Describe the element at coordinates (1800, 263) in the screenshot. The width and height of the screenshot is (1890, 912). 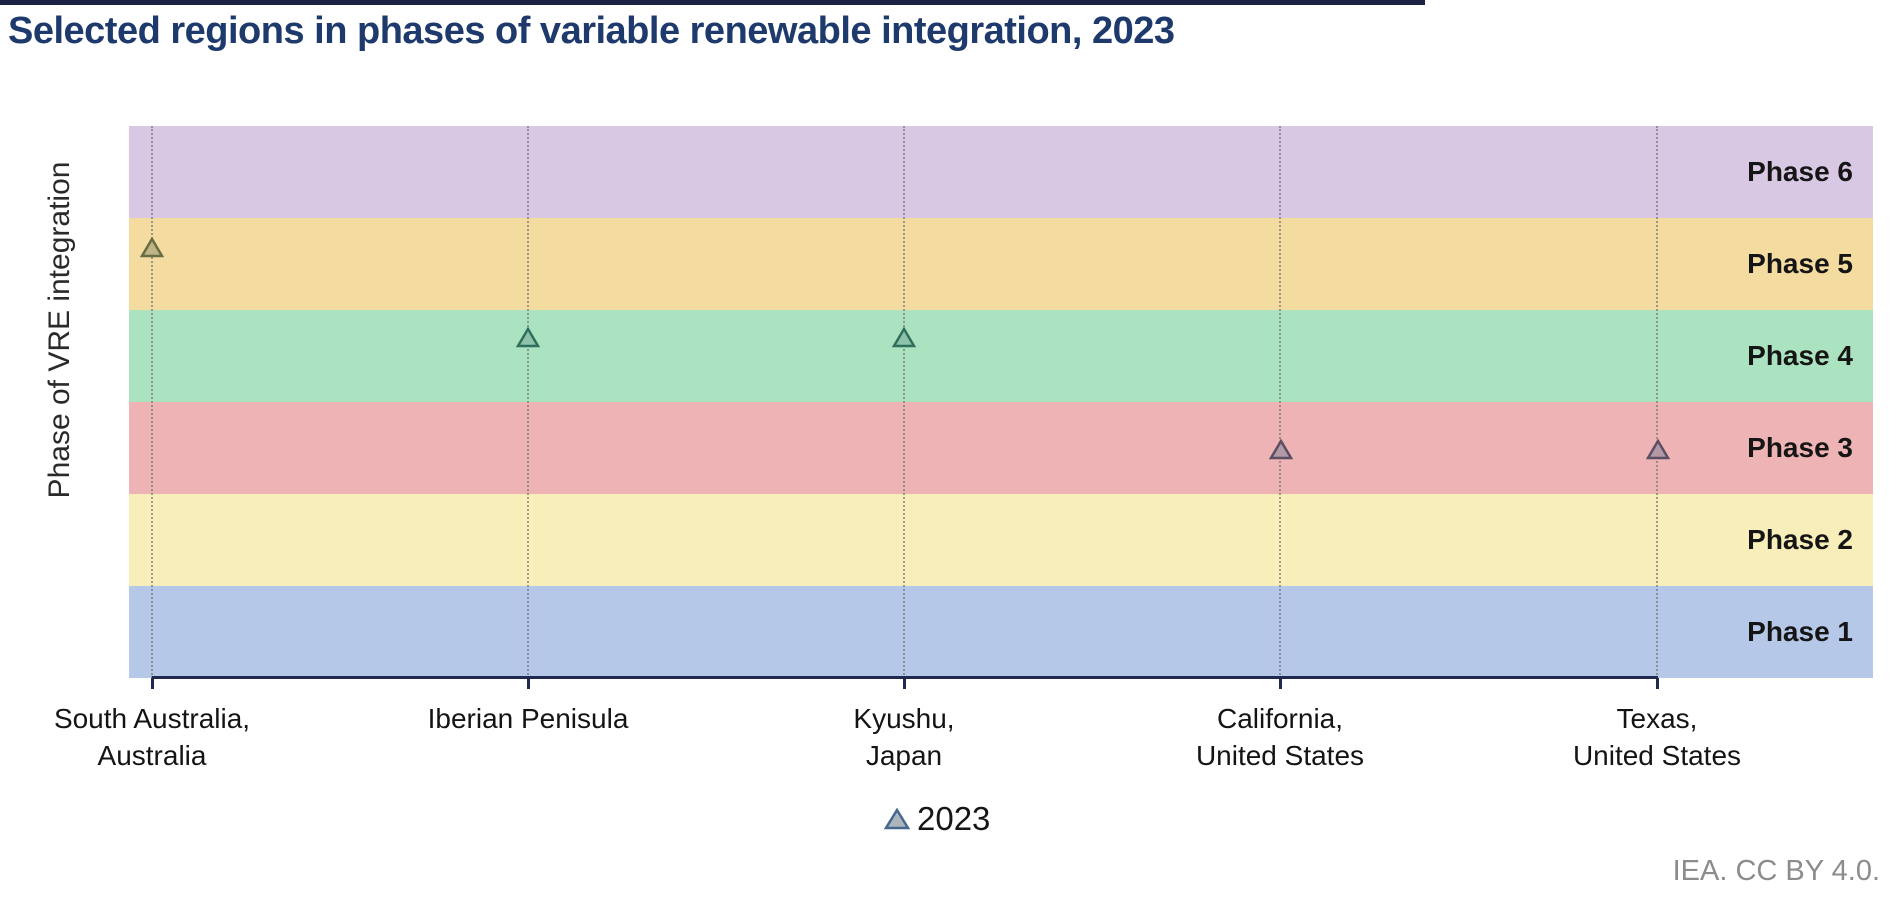
I see `phase-band-label: Phase 5` at that location.